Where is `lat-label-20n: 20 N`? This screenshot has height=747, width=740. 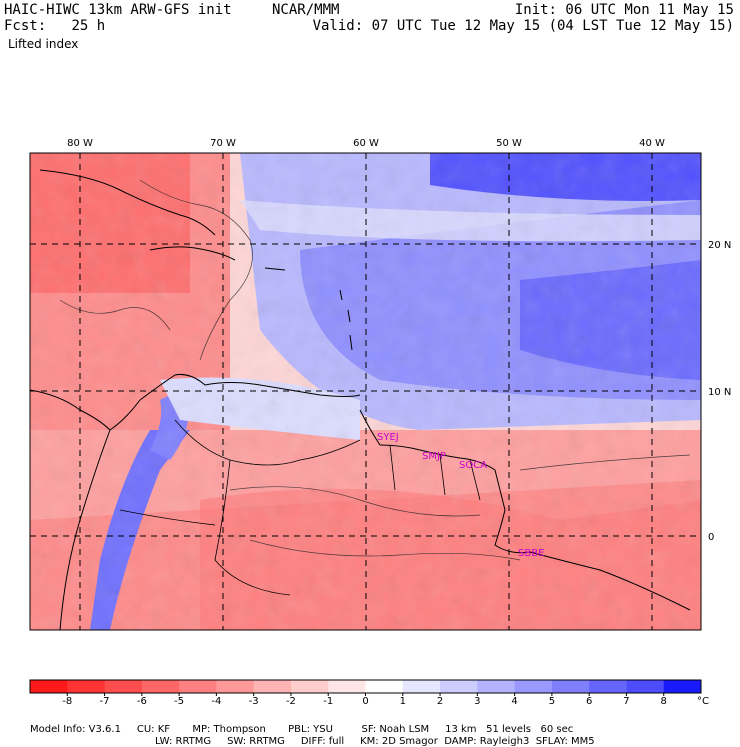
lat-label-20n: 20 N is located at coordinates (719, 245).